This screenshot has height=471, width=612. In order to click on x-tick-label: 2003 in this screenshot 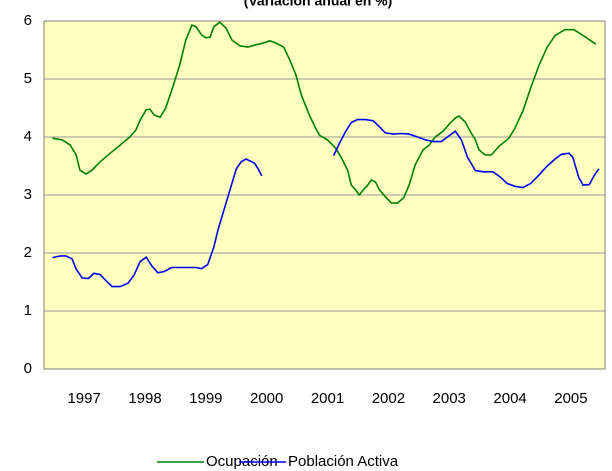, I will do `click(449, 398)`.